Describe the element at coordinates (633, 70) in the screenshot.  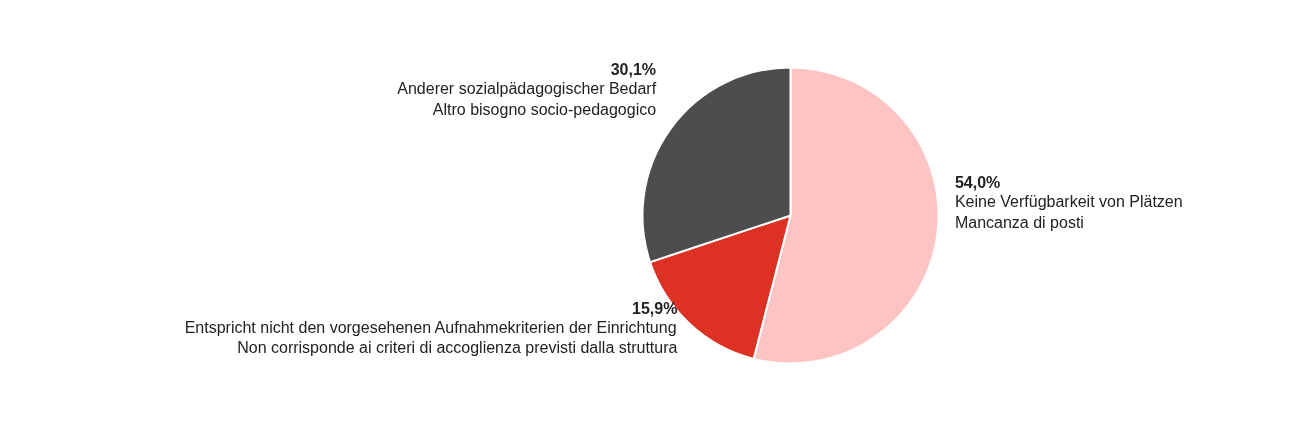
I see `data-label: 30,1%` at that location.